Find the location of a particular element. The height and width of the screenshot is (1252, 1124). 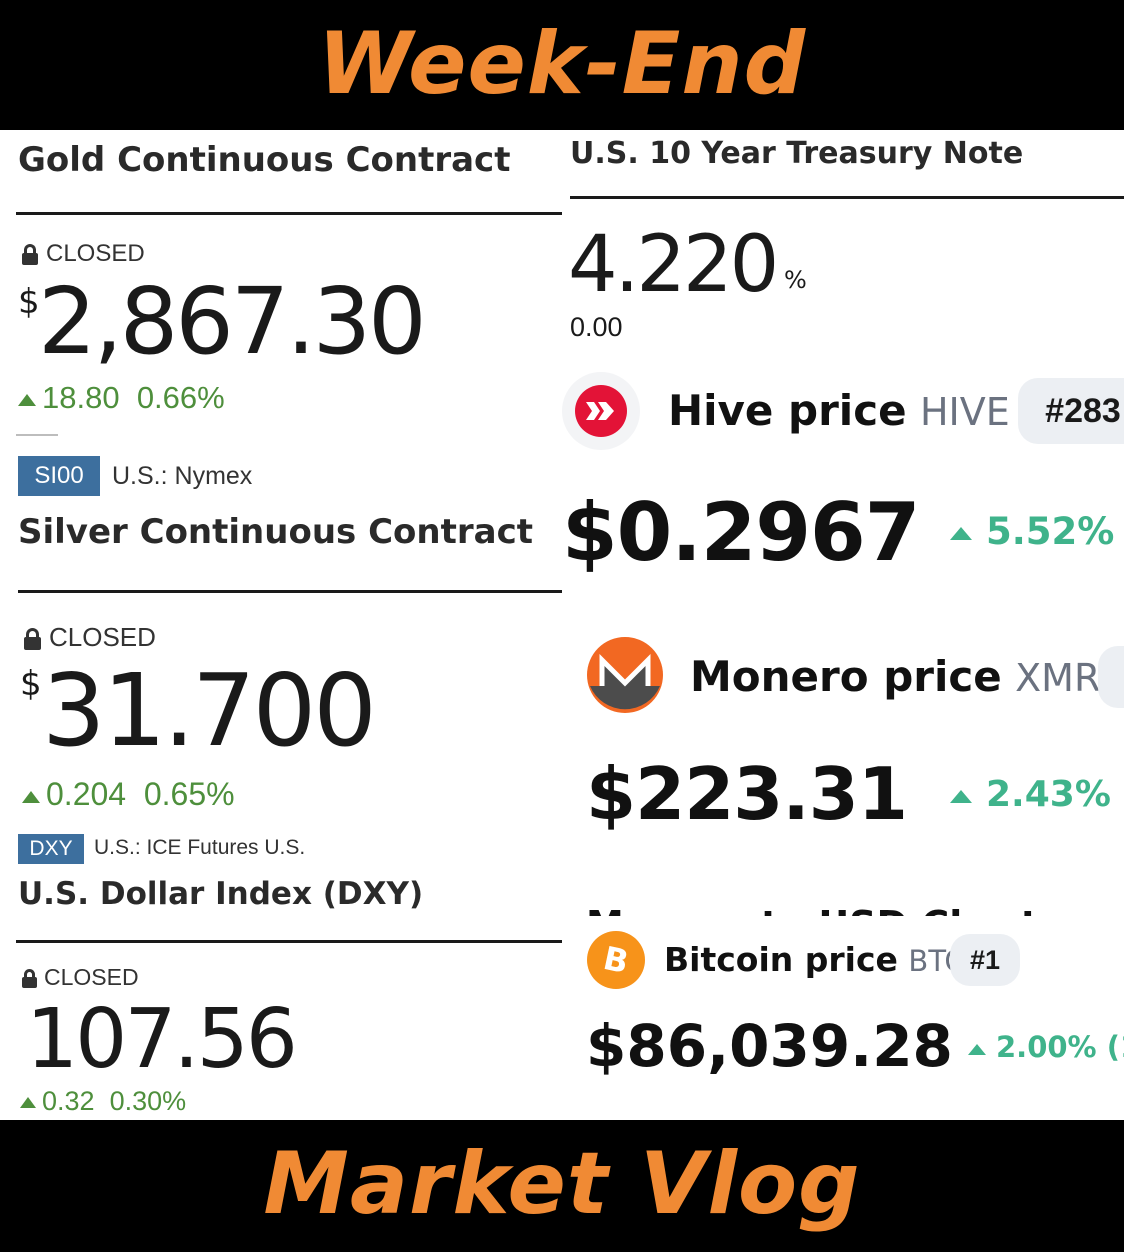

footer-banner: Market Vlog is located at coordinates (562, 1186).